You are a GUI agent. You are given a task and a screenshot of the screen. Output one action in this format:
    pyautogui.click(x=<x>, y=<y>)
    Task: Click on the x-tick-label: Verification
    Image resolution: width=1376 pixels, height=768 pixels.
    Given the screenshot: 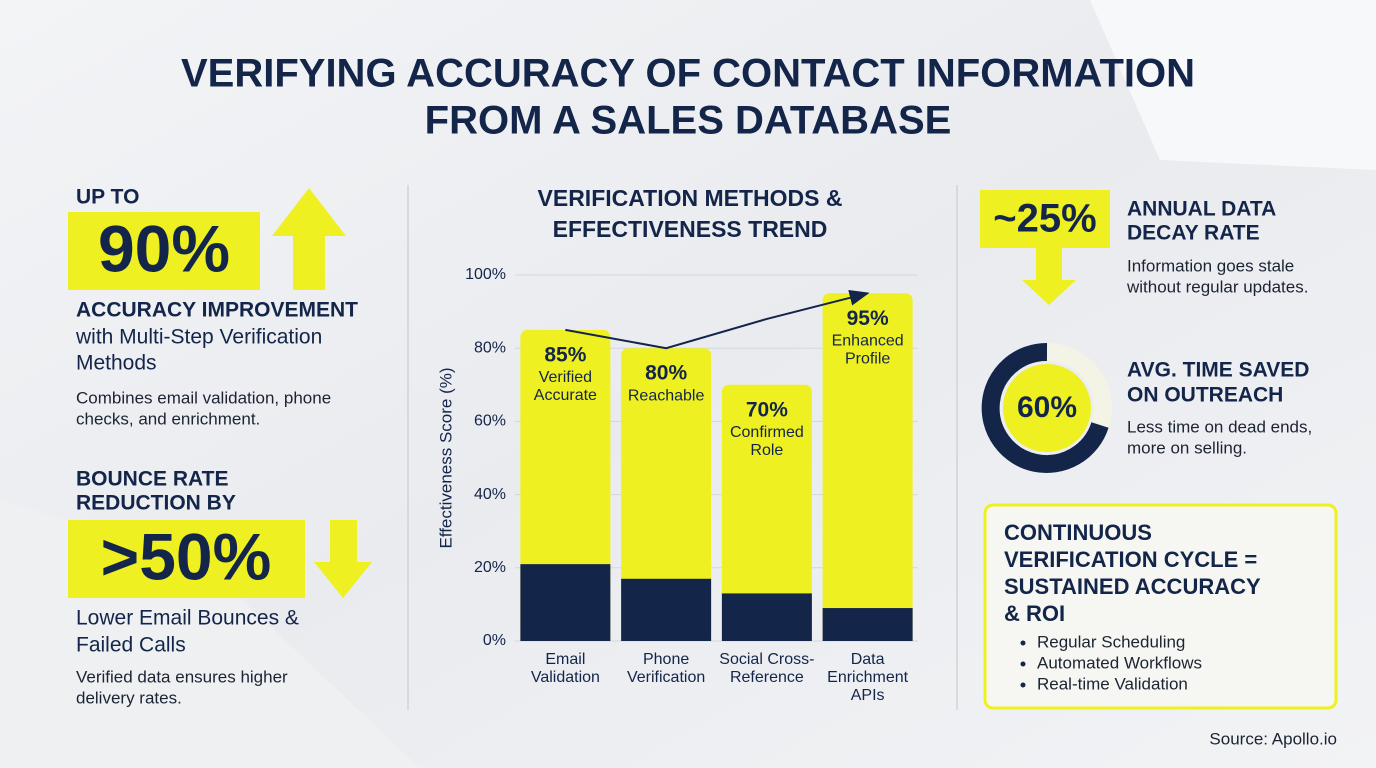 What is the action you would take?
    pyautogui.click(x=666, y=677)
    